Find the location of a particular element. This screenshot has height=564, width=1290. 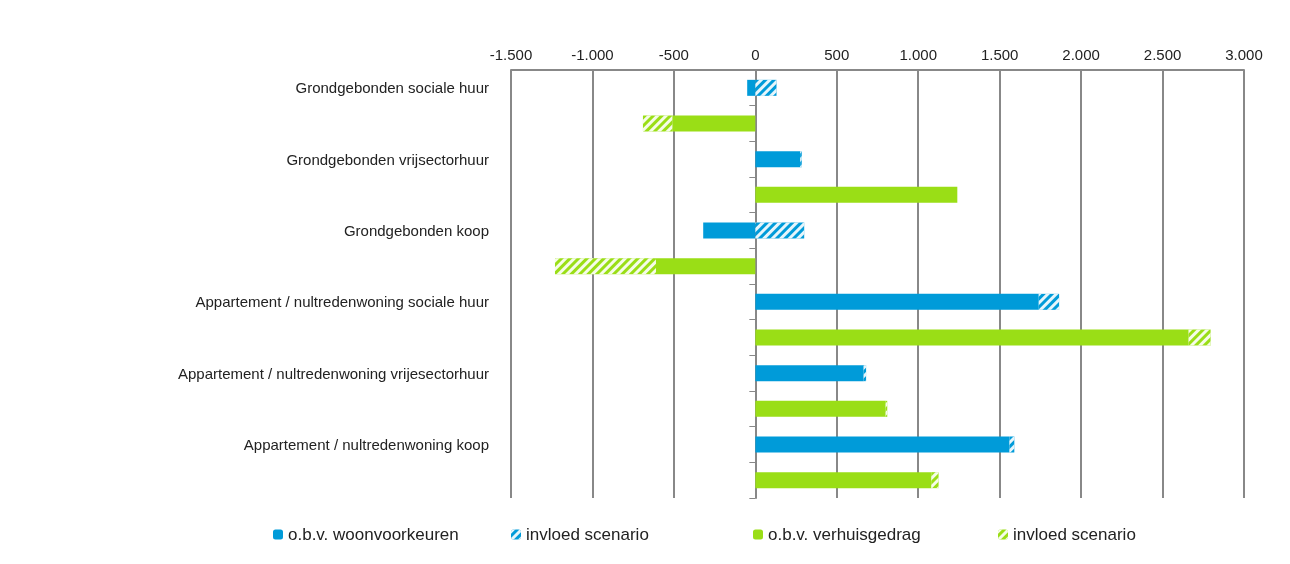

x-tick-label: -1.500 is located at coordinates (511, 54).